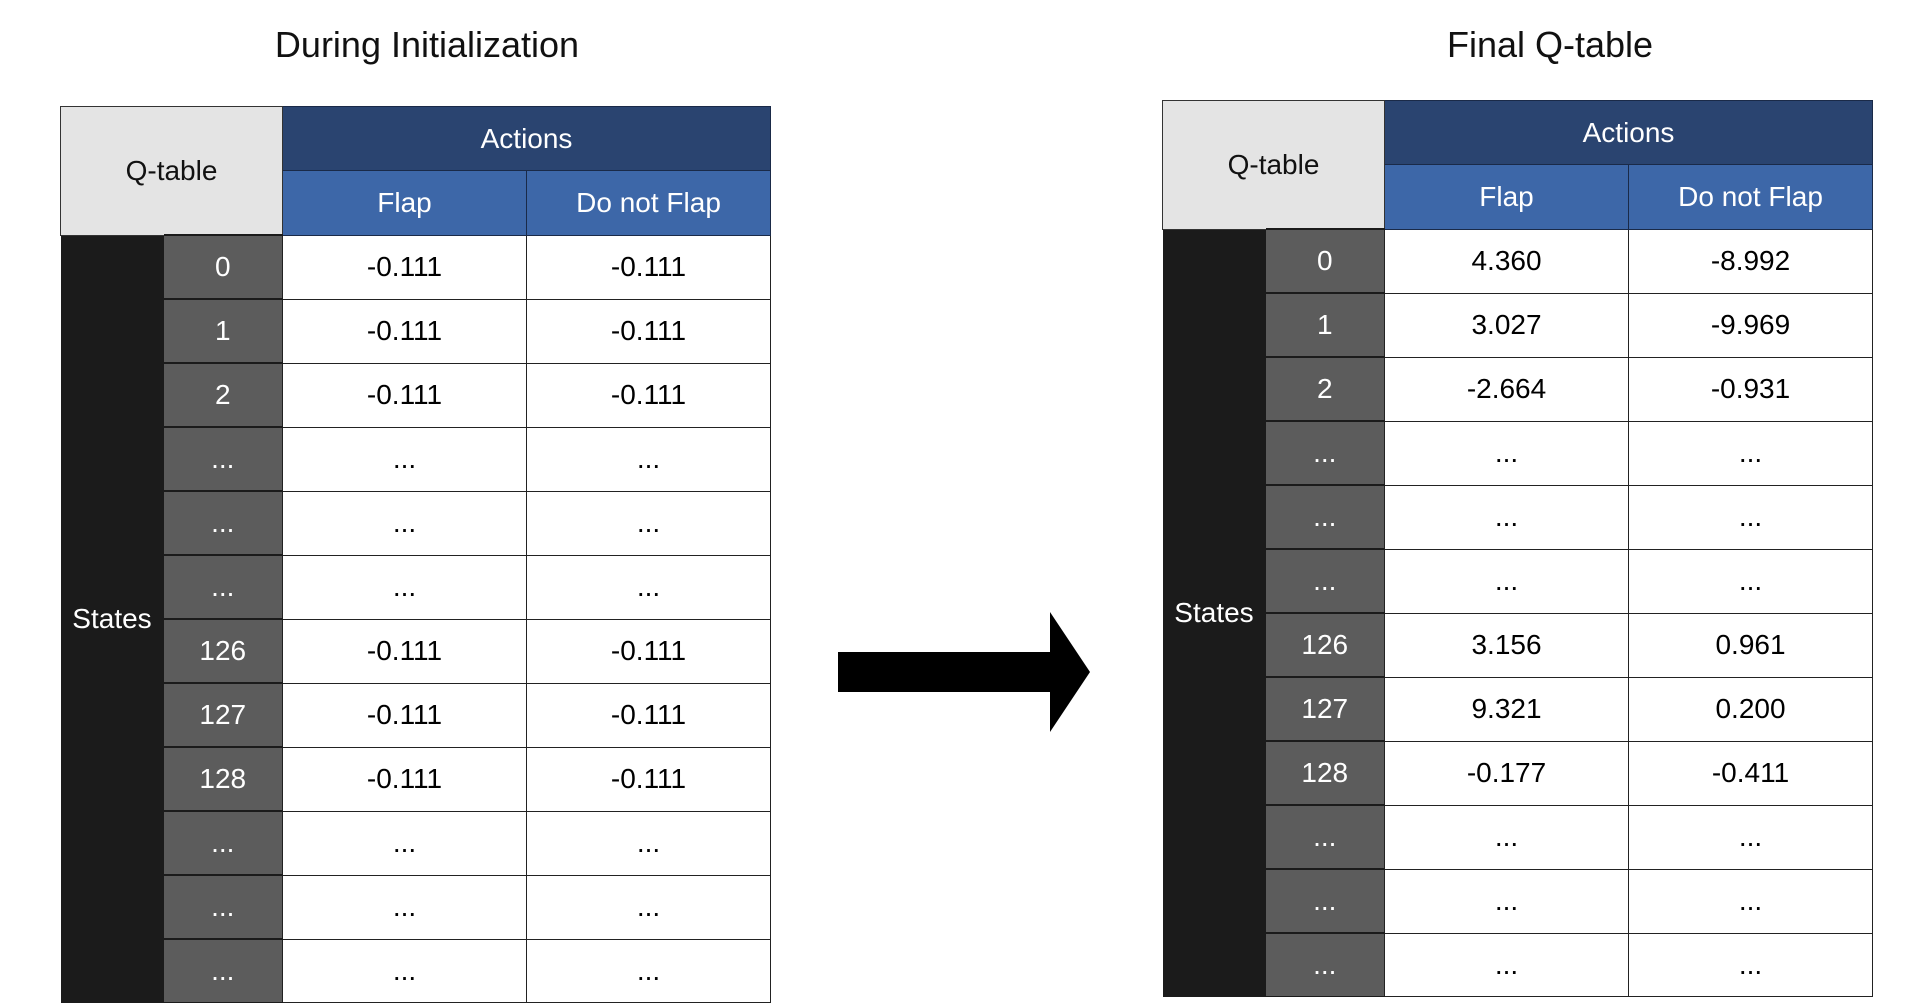 The height and width of the screenshot is (1003, 1917). I want to click on flap-value-cell: 4.360, so click(1507, 261).